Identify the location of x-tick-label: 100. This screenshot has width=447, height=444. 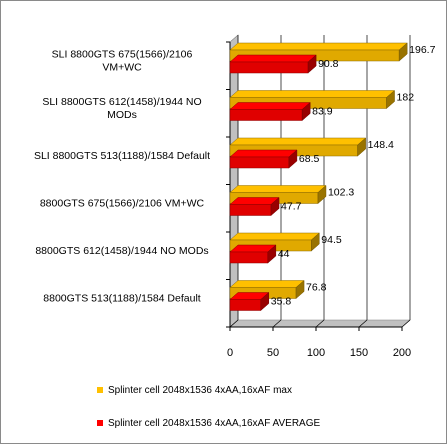
(316, 353).